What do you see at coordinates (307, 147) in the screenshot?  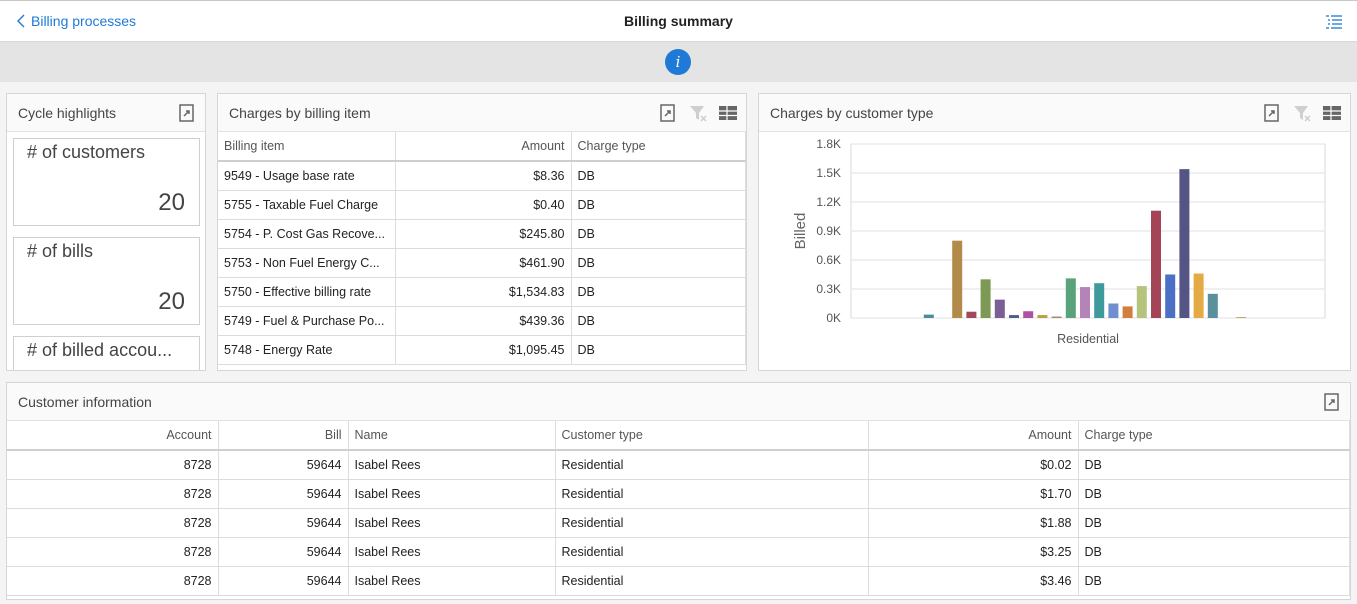 I see `column-header-billing-item: Billing item` at bounding box center [307, 147].